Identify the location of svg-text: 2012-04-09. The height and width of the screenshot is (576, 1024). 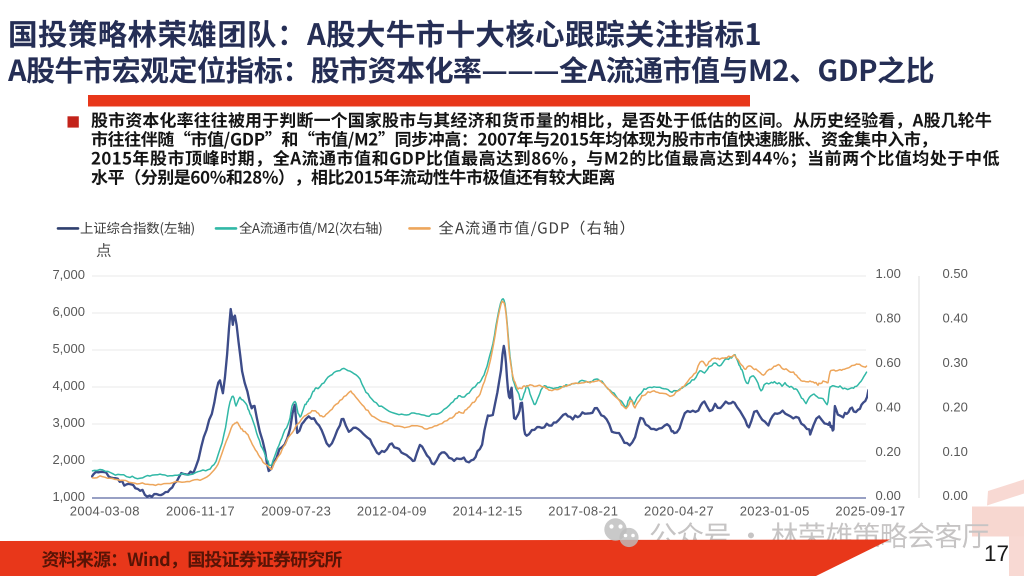
(392, 510).